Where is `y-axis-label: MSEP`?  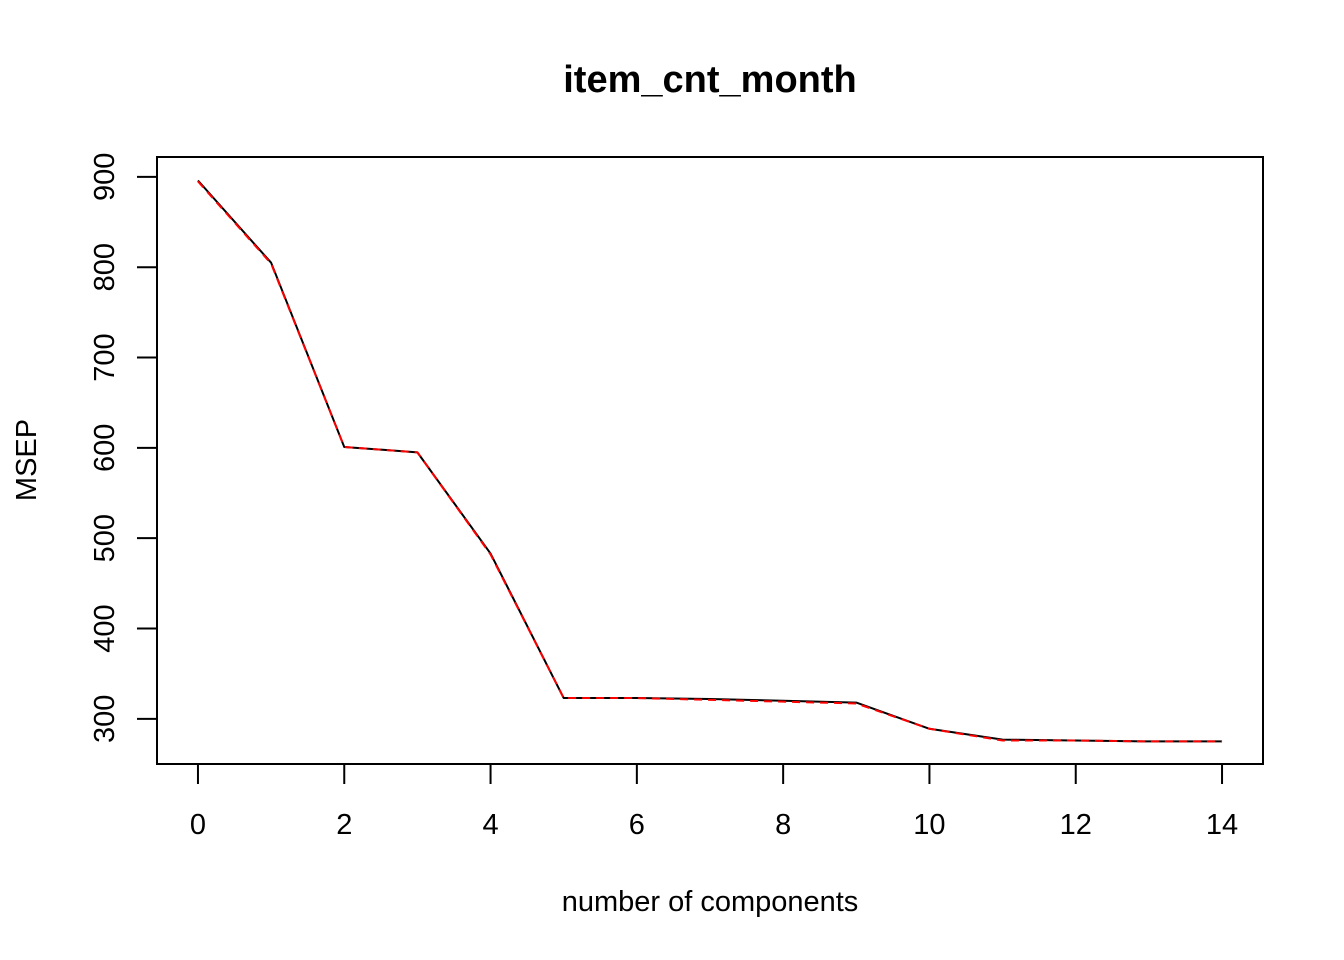
y-axis-label: MSEP is located at coordinates (27, 460).